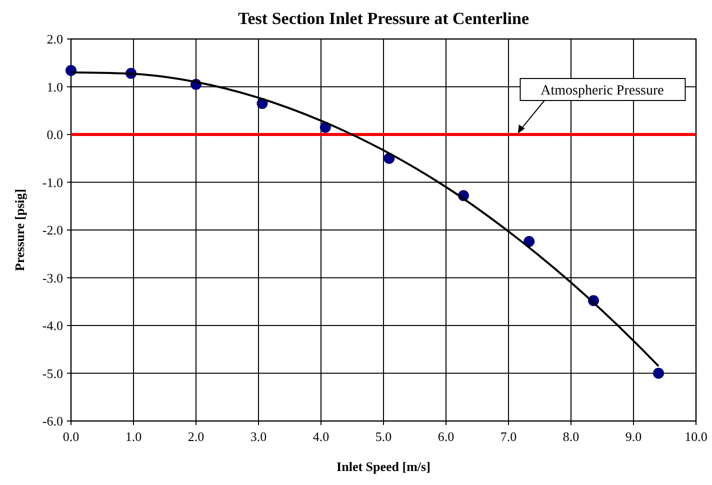 This screenshot has width=712, height=485. Describe the element at coordinates (383, 436) in the screenshot. I see `x-tick-label: 5.0` at that location.